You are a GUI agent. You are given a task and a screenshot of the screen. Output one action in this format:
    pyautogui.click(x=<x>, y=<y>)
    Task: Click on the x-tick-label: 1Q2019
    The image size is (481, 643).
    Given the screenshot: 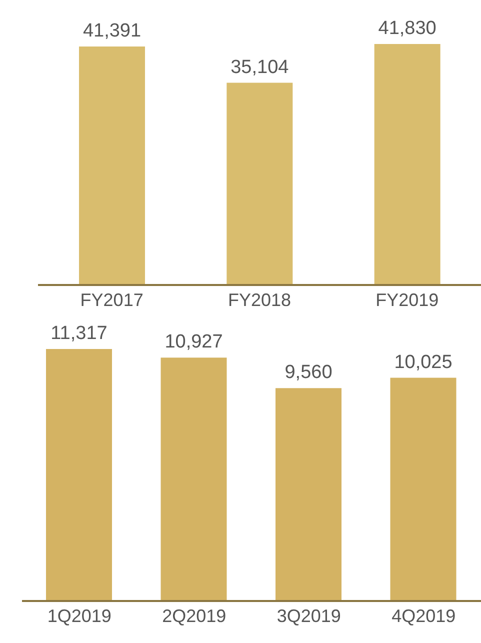 What is the action you would take?
    pyautogui.click(x=79, y=616)
    